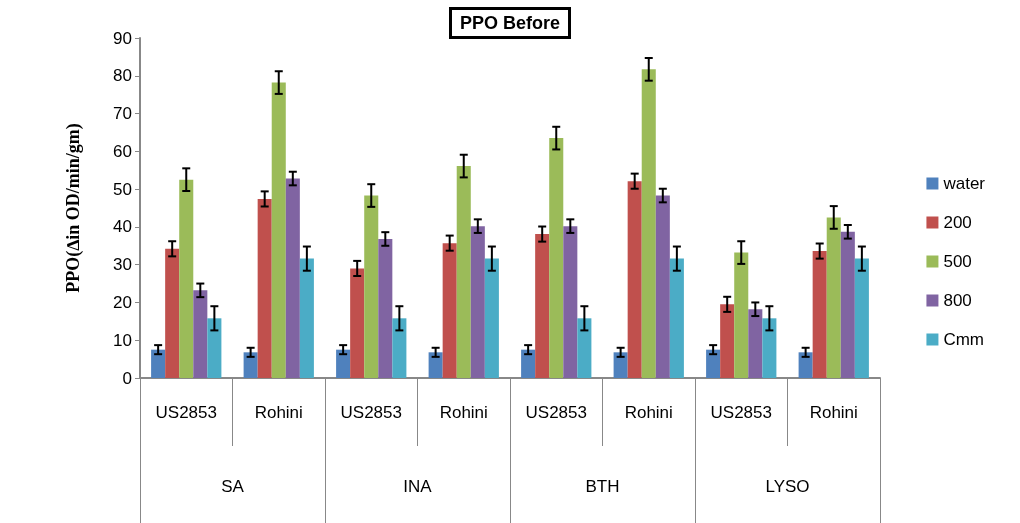 The height and width of the screenshot is (523, 1020). Describe the element at coordinates (122, 38) in the screenshot. I see `y-tick-label: 90` at that location.